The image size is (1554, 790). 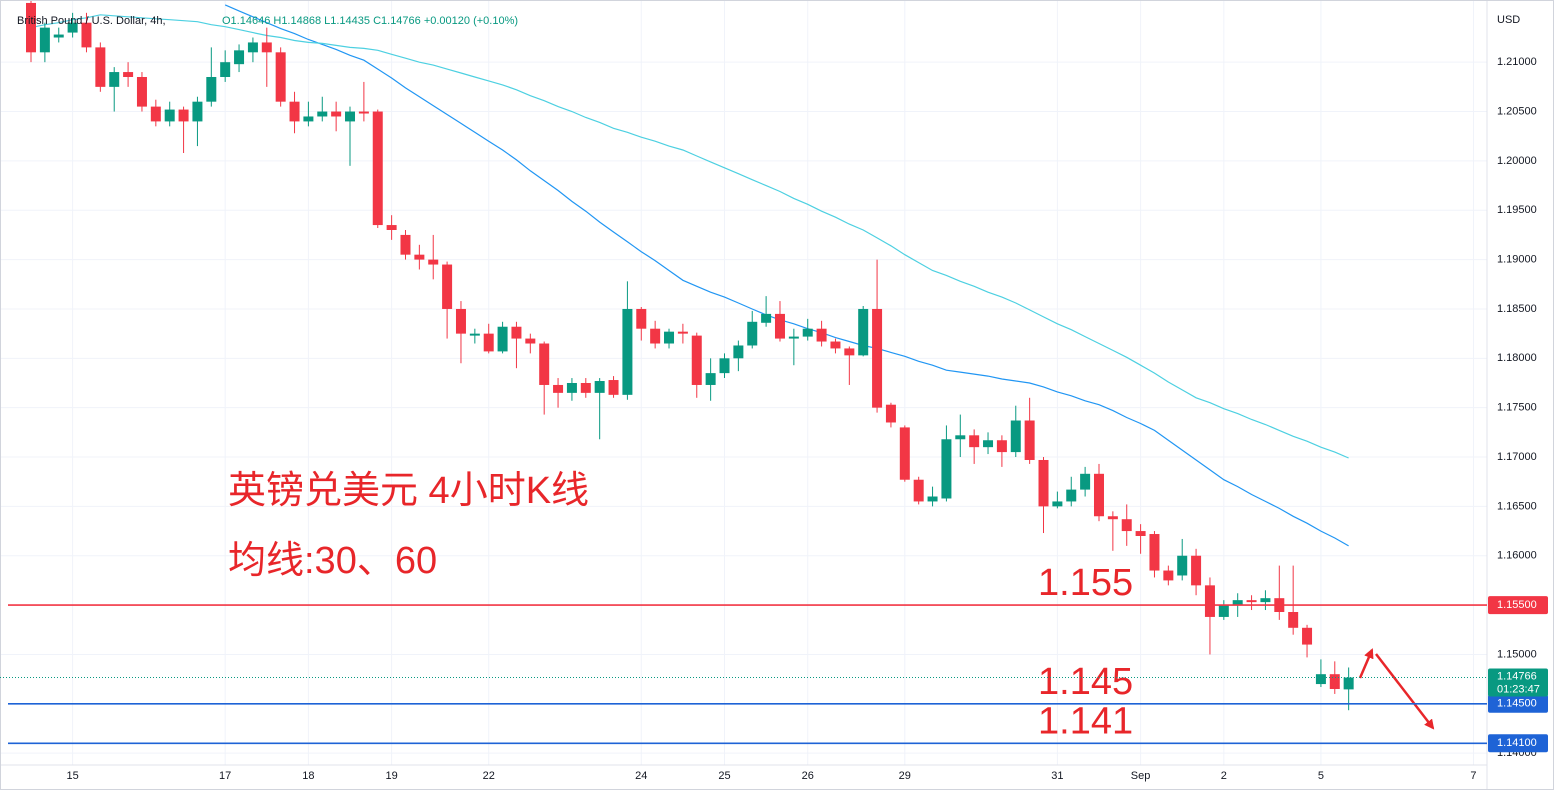 I want to click on current-price-tag, so click(x=1518, y=682).